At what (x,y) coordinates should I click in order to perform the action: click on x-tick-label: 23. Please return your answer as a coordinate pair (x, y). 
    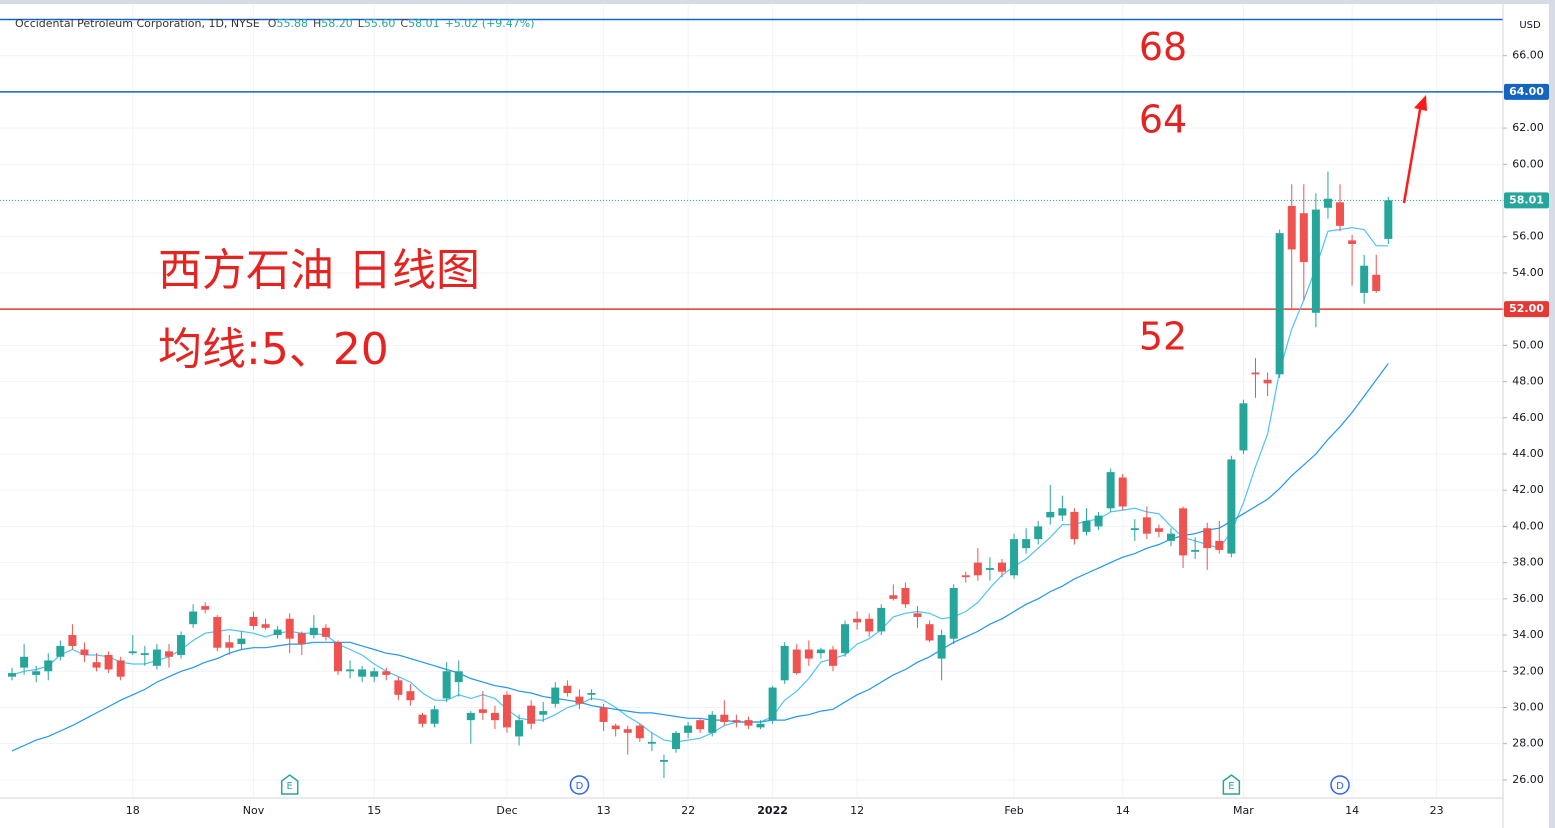
    Looking at the image, I should click on (1437, 810).